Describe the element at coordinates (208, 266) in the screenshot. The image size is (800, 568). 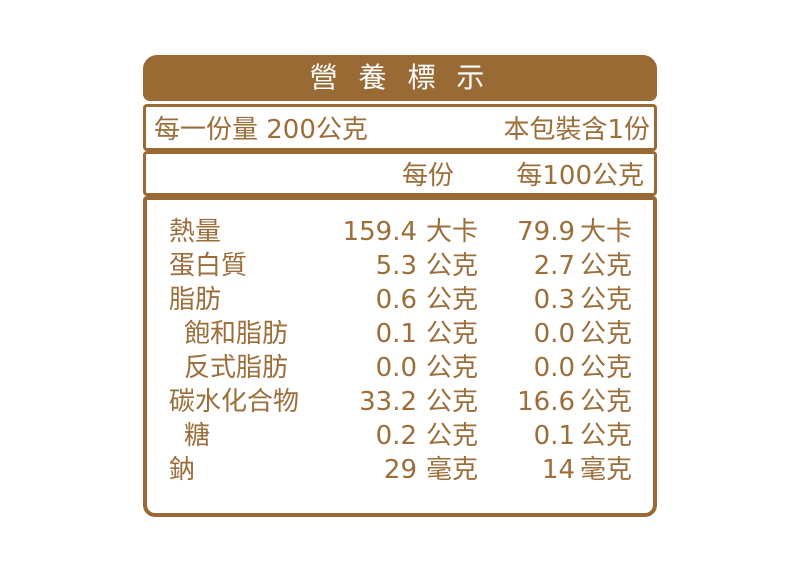
I see `nutrient-name: 蛋白質` at that location.